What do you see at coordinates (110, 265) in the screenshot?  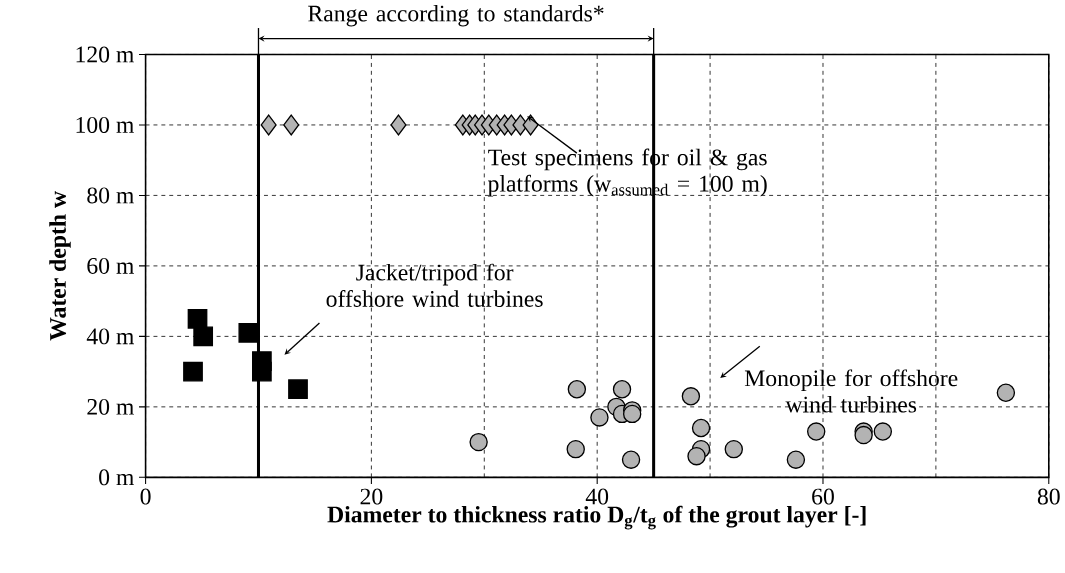 I see `y-tick-label: 60 m` at bounding box center [110, 265].